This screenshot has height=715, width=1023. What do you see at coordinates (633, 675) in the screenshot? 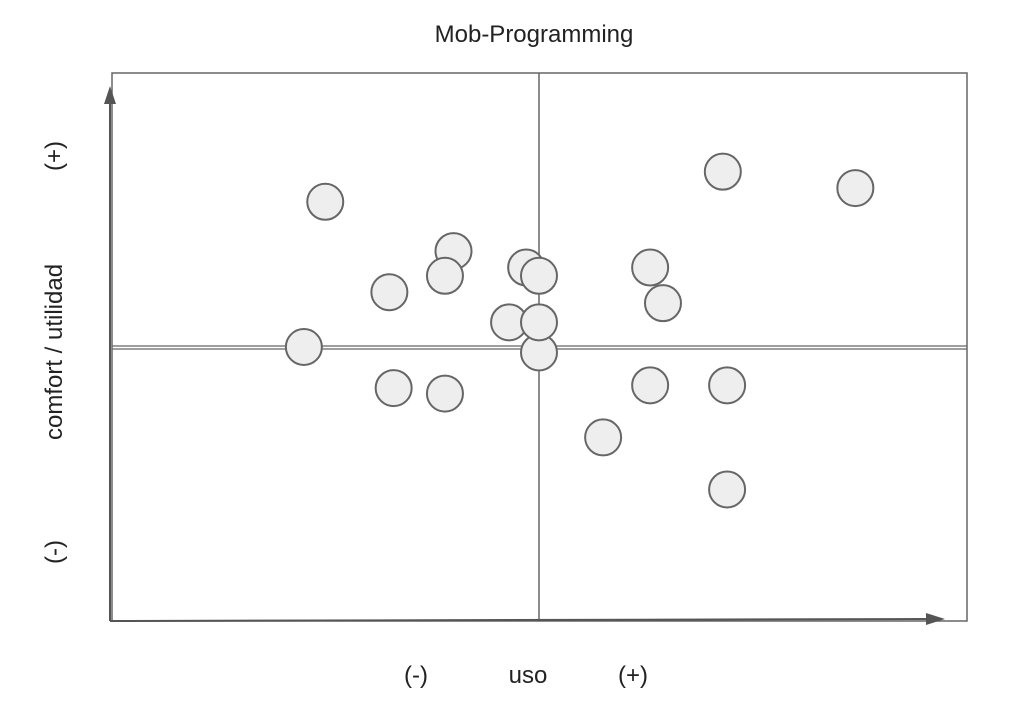
I see `x-tick-plus: (+)` at bounding box center [633, 675].